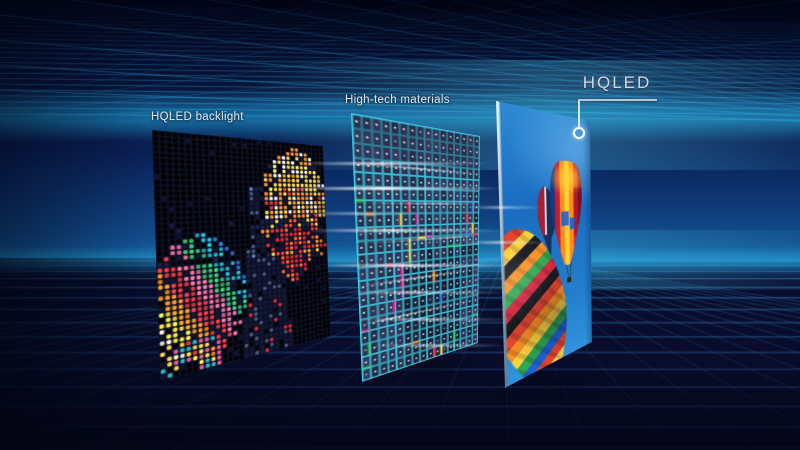  Describe the element at coordinates (197, 117) in the screenshot. I see `backlight-label: HQLED backlight` at that location.